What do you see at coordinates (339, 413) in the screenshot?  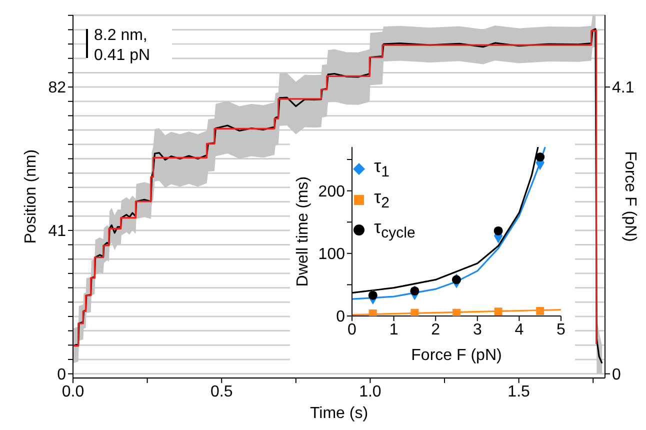 I see `x-axis-title: Time (s)` at bounding box center [339, 413].